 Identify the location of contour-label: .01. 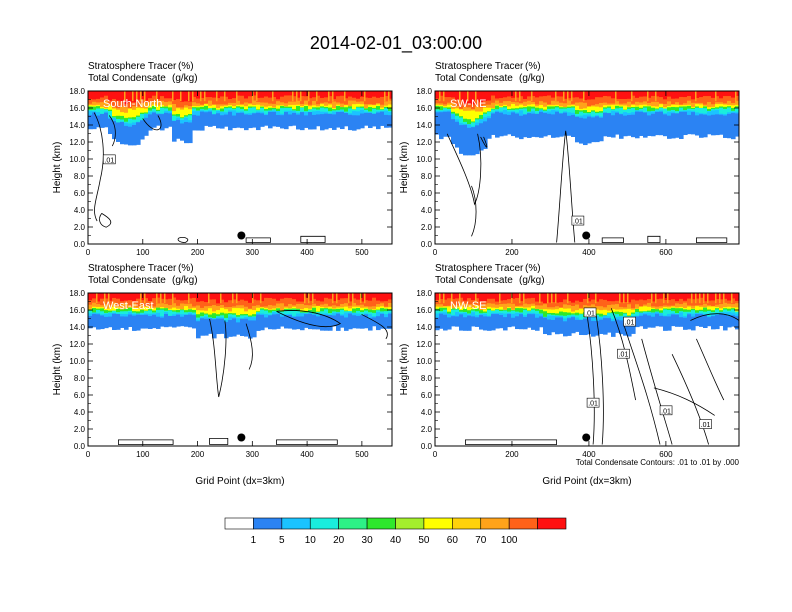
(590, 313).